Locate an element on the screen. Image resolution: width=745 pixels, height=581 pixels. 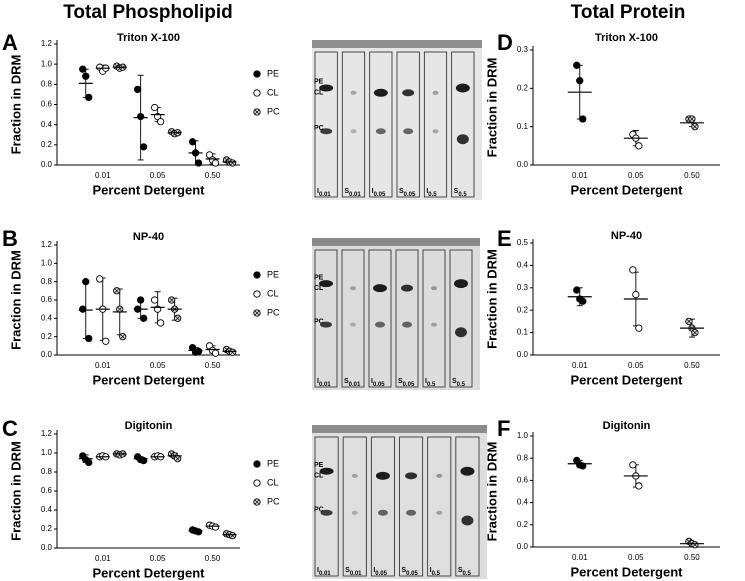
panel-letter: A is located at coordinates (10, 42).